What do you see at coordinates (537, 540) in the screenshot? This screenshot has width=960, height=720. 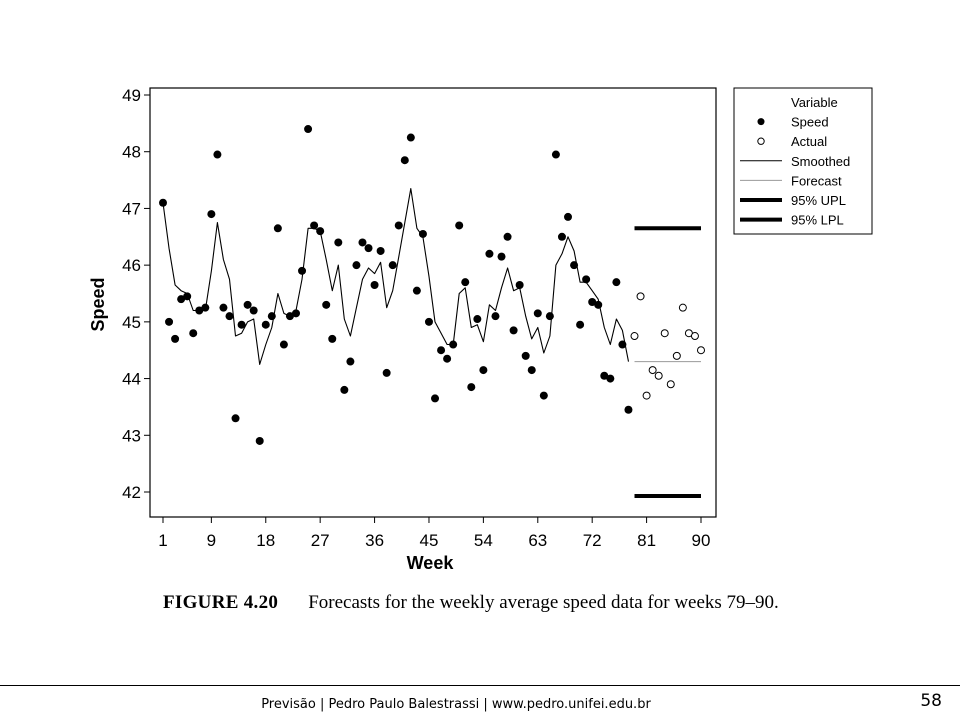 I see `x-tick-label: 63` at bounding box center [537, 540].